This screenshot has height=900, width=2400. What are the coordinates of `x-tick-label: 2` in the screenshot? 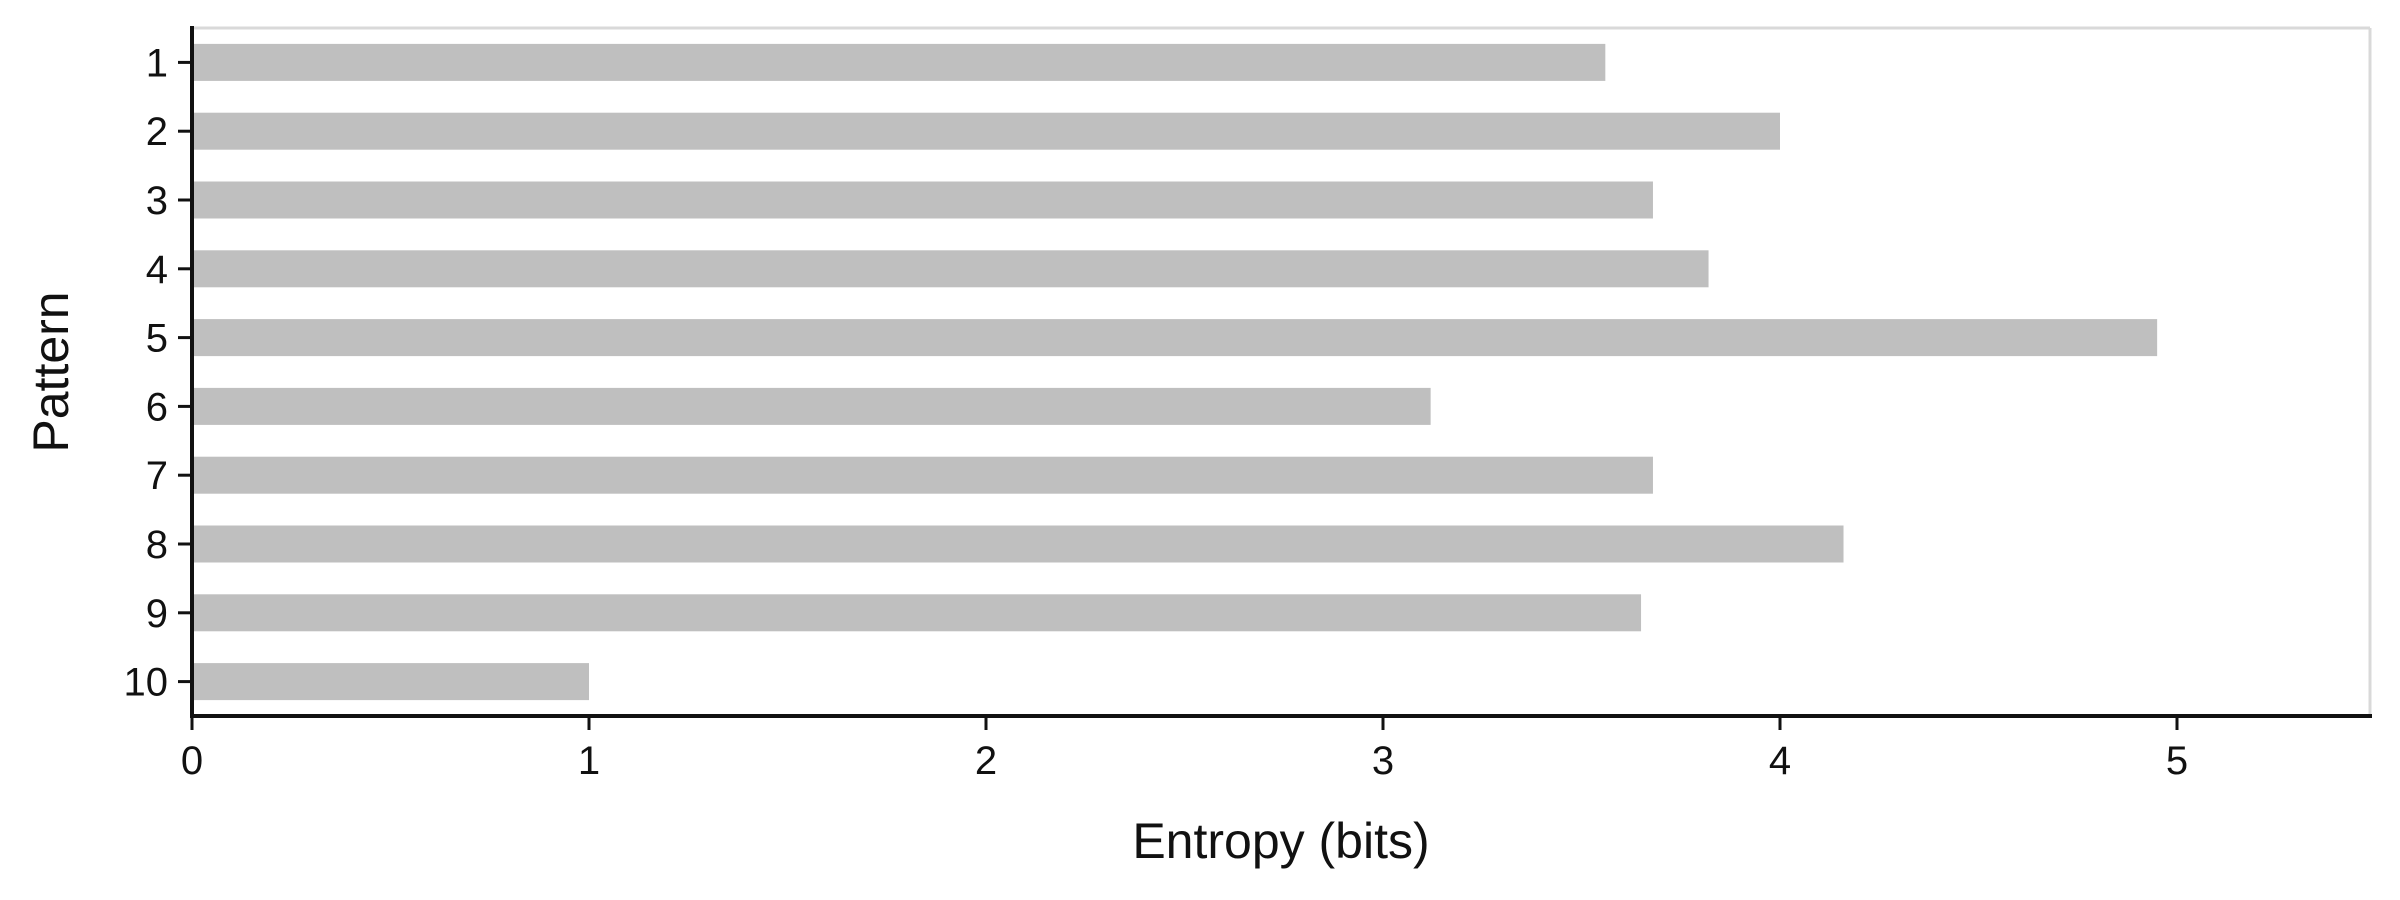 It's located at (986, 761).